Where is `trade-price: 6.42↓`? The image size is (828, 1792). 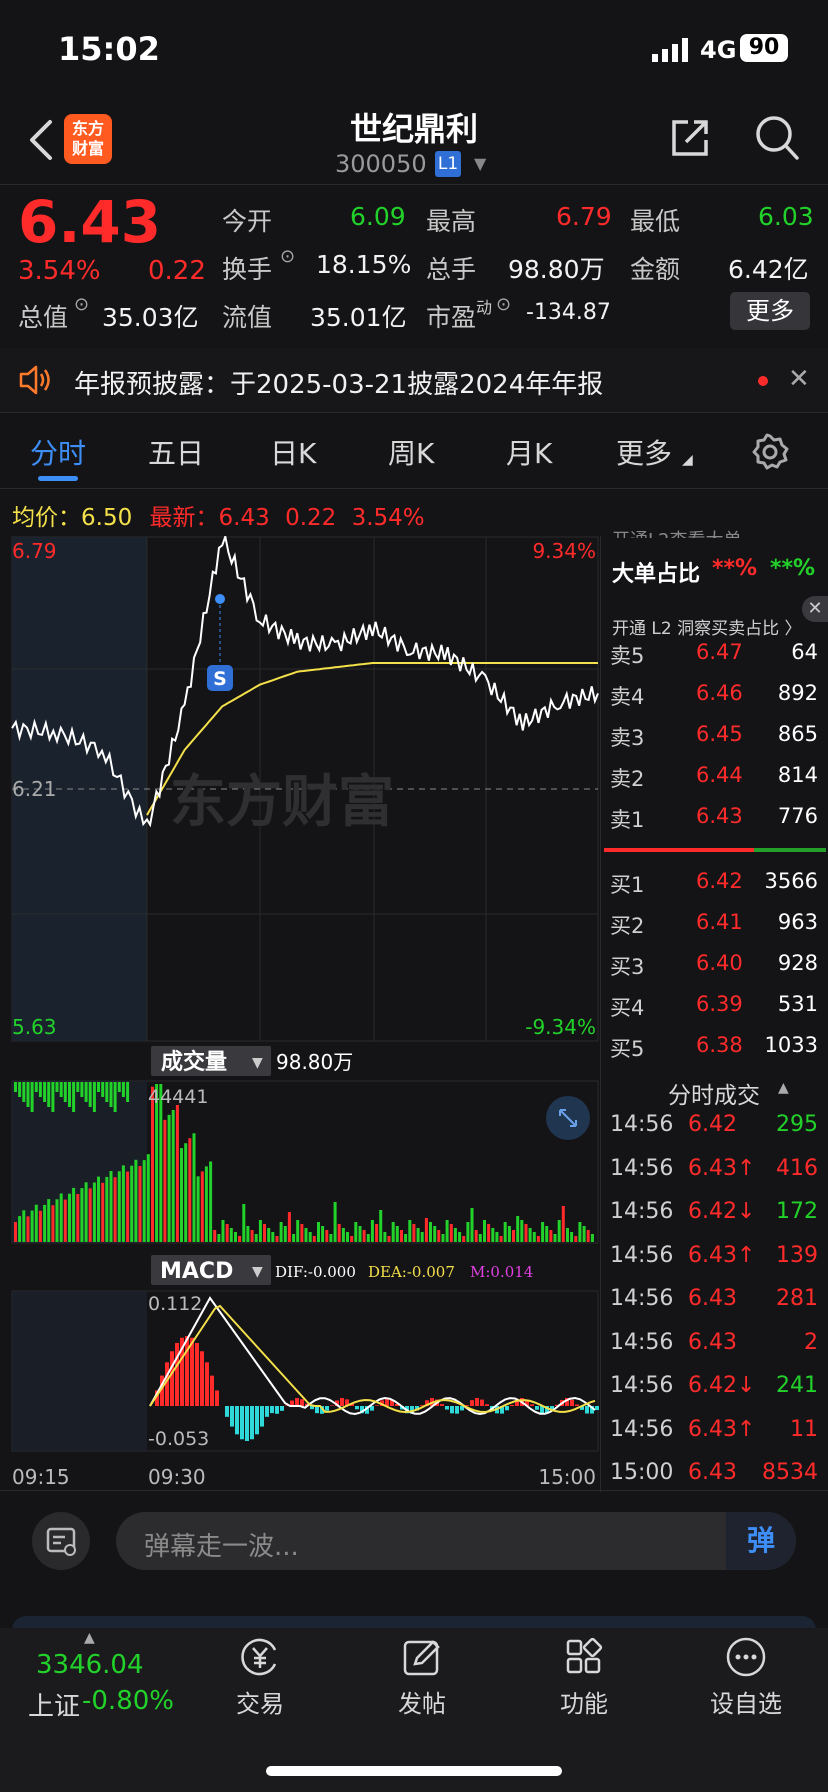 trade-price: 6.42↓ is located at coordinates (722, 1385).